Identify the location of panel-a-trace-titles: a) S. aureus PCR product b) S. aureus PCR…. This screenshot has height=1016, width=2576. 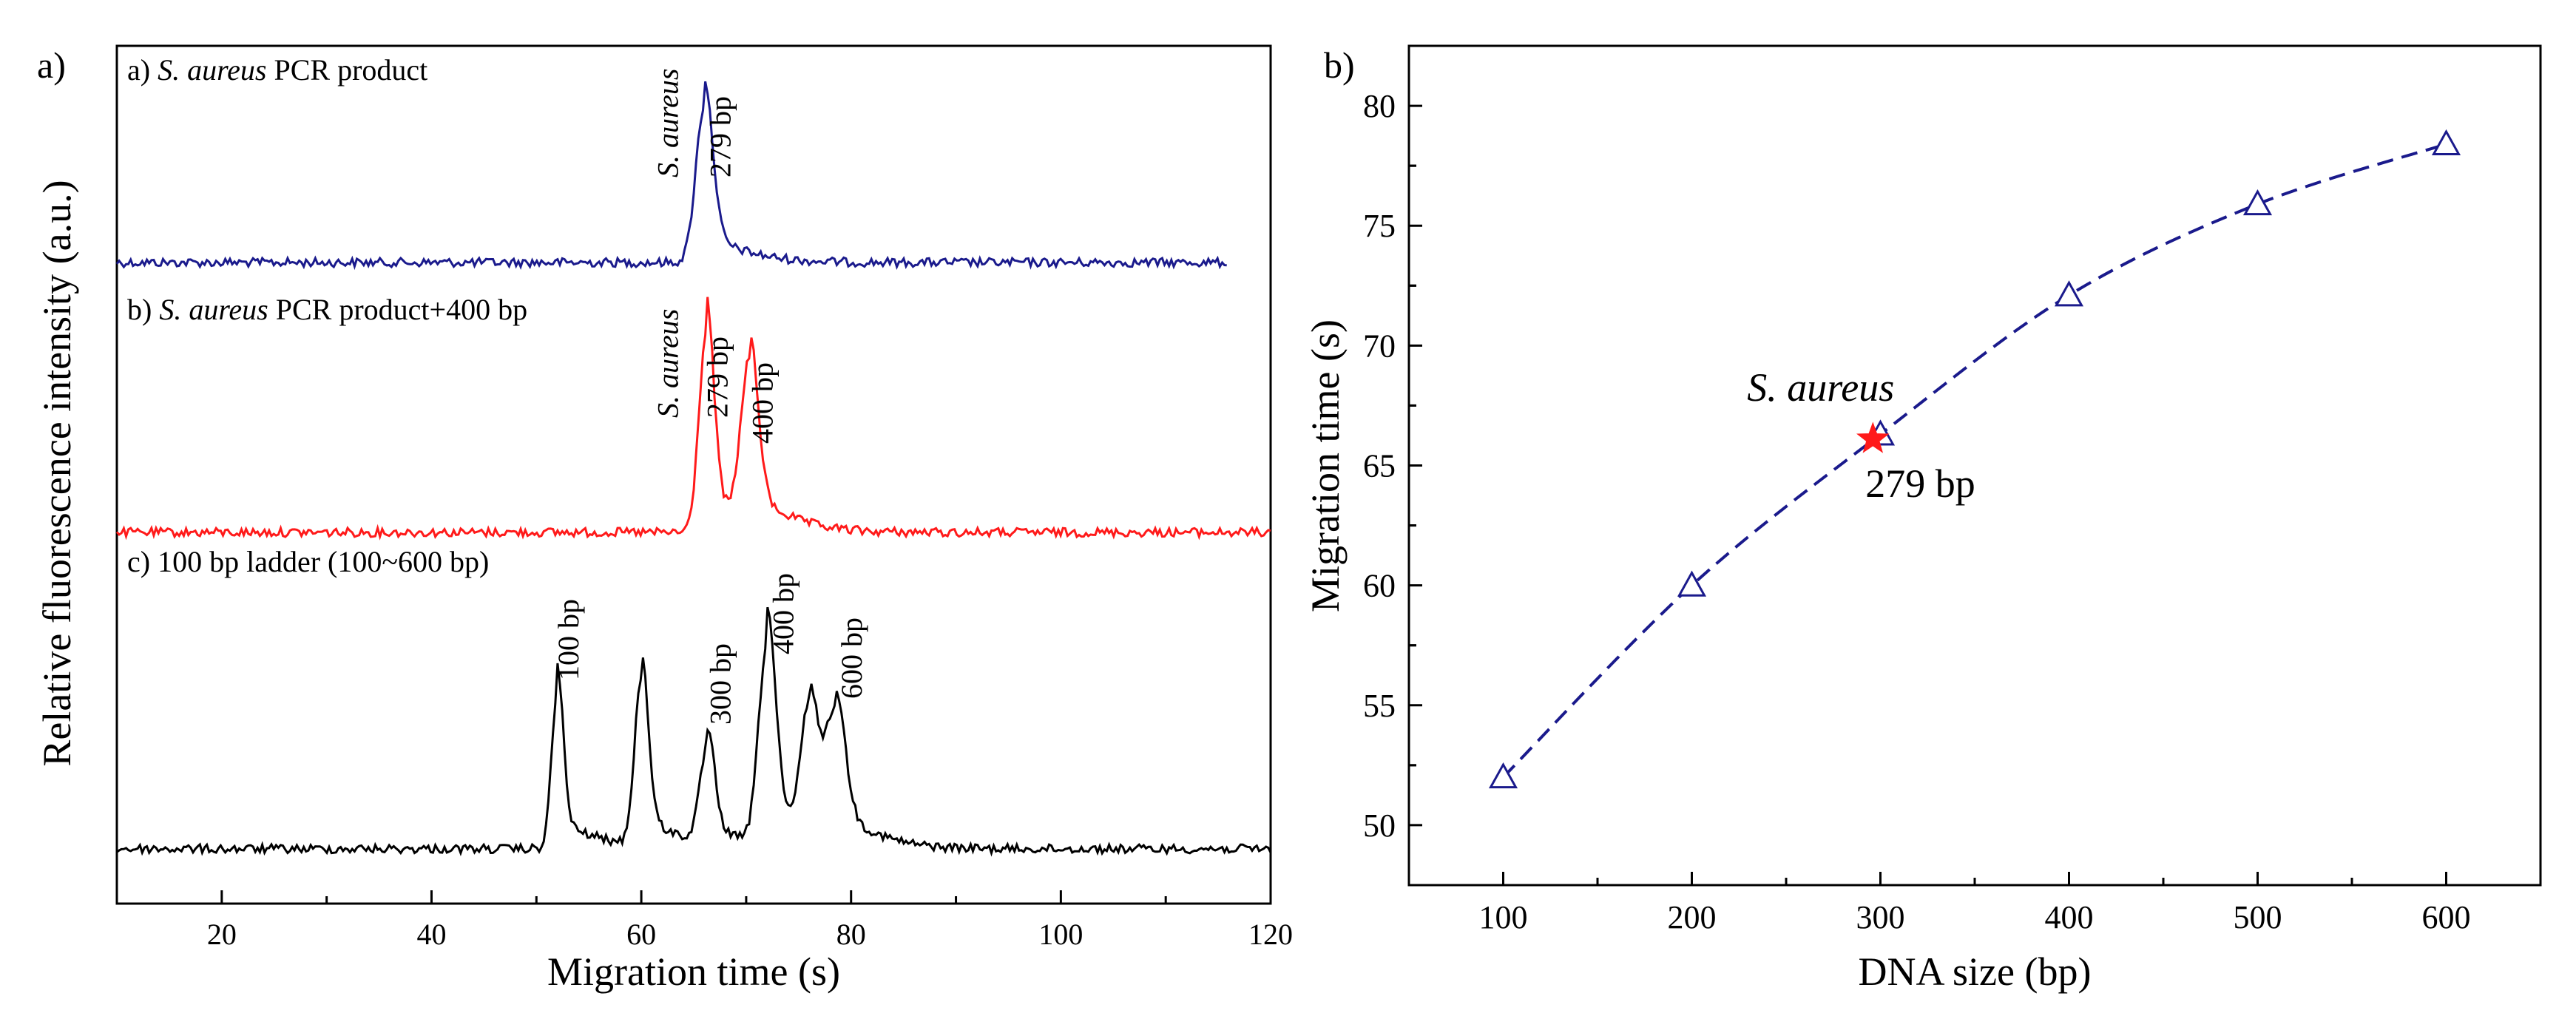
(327, 315).